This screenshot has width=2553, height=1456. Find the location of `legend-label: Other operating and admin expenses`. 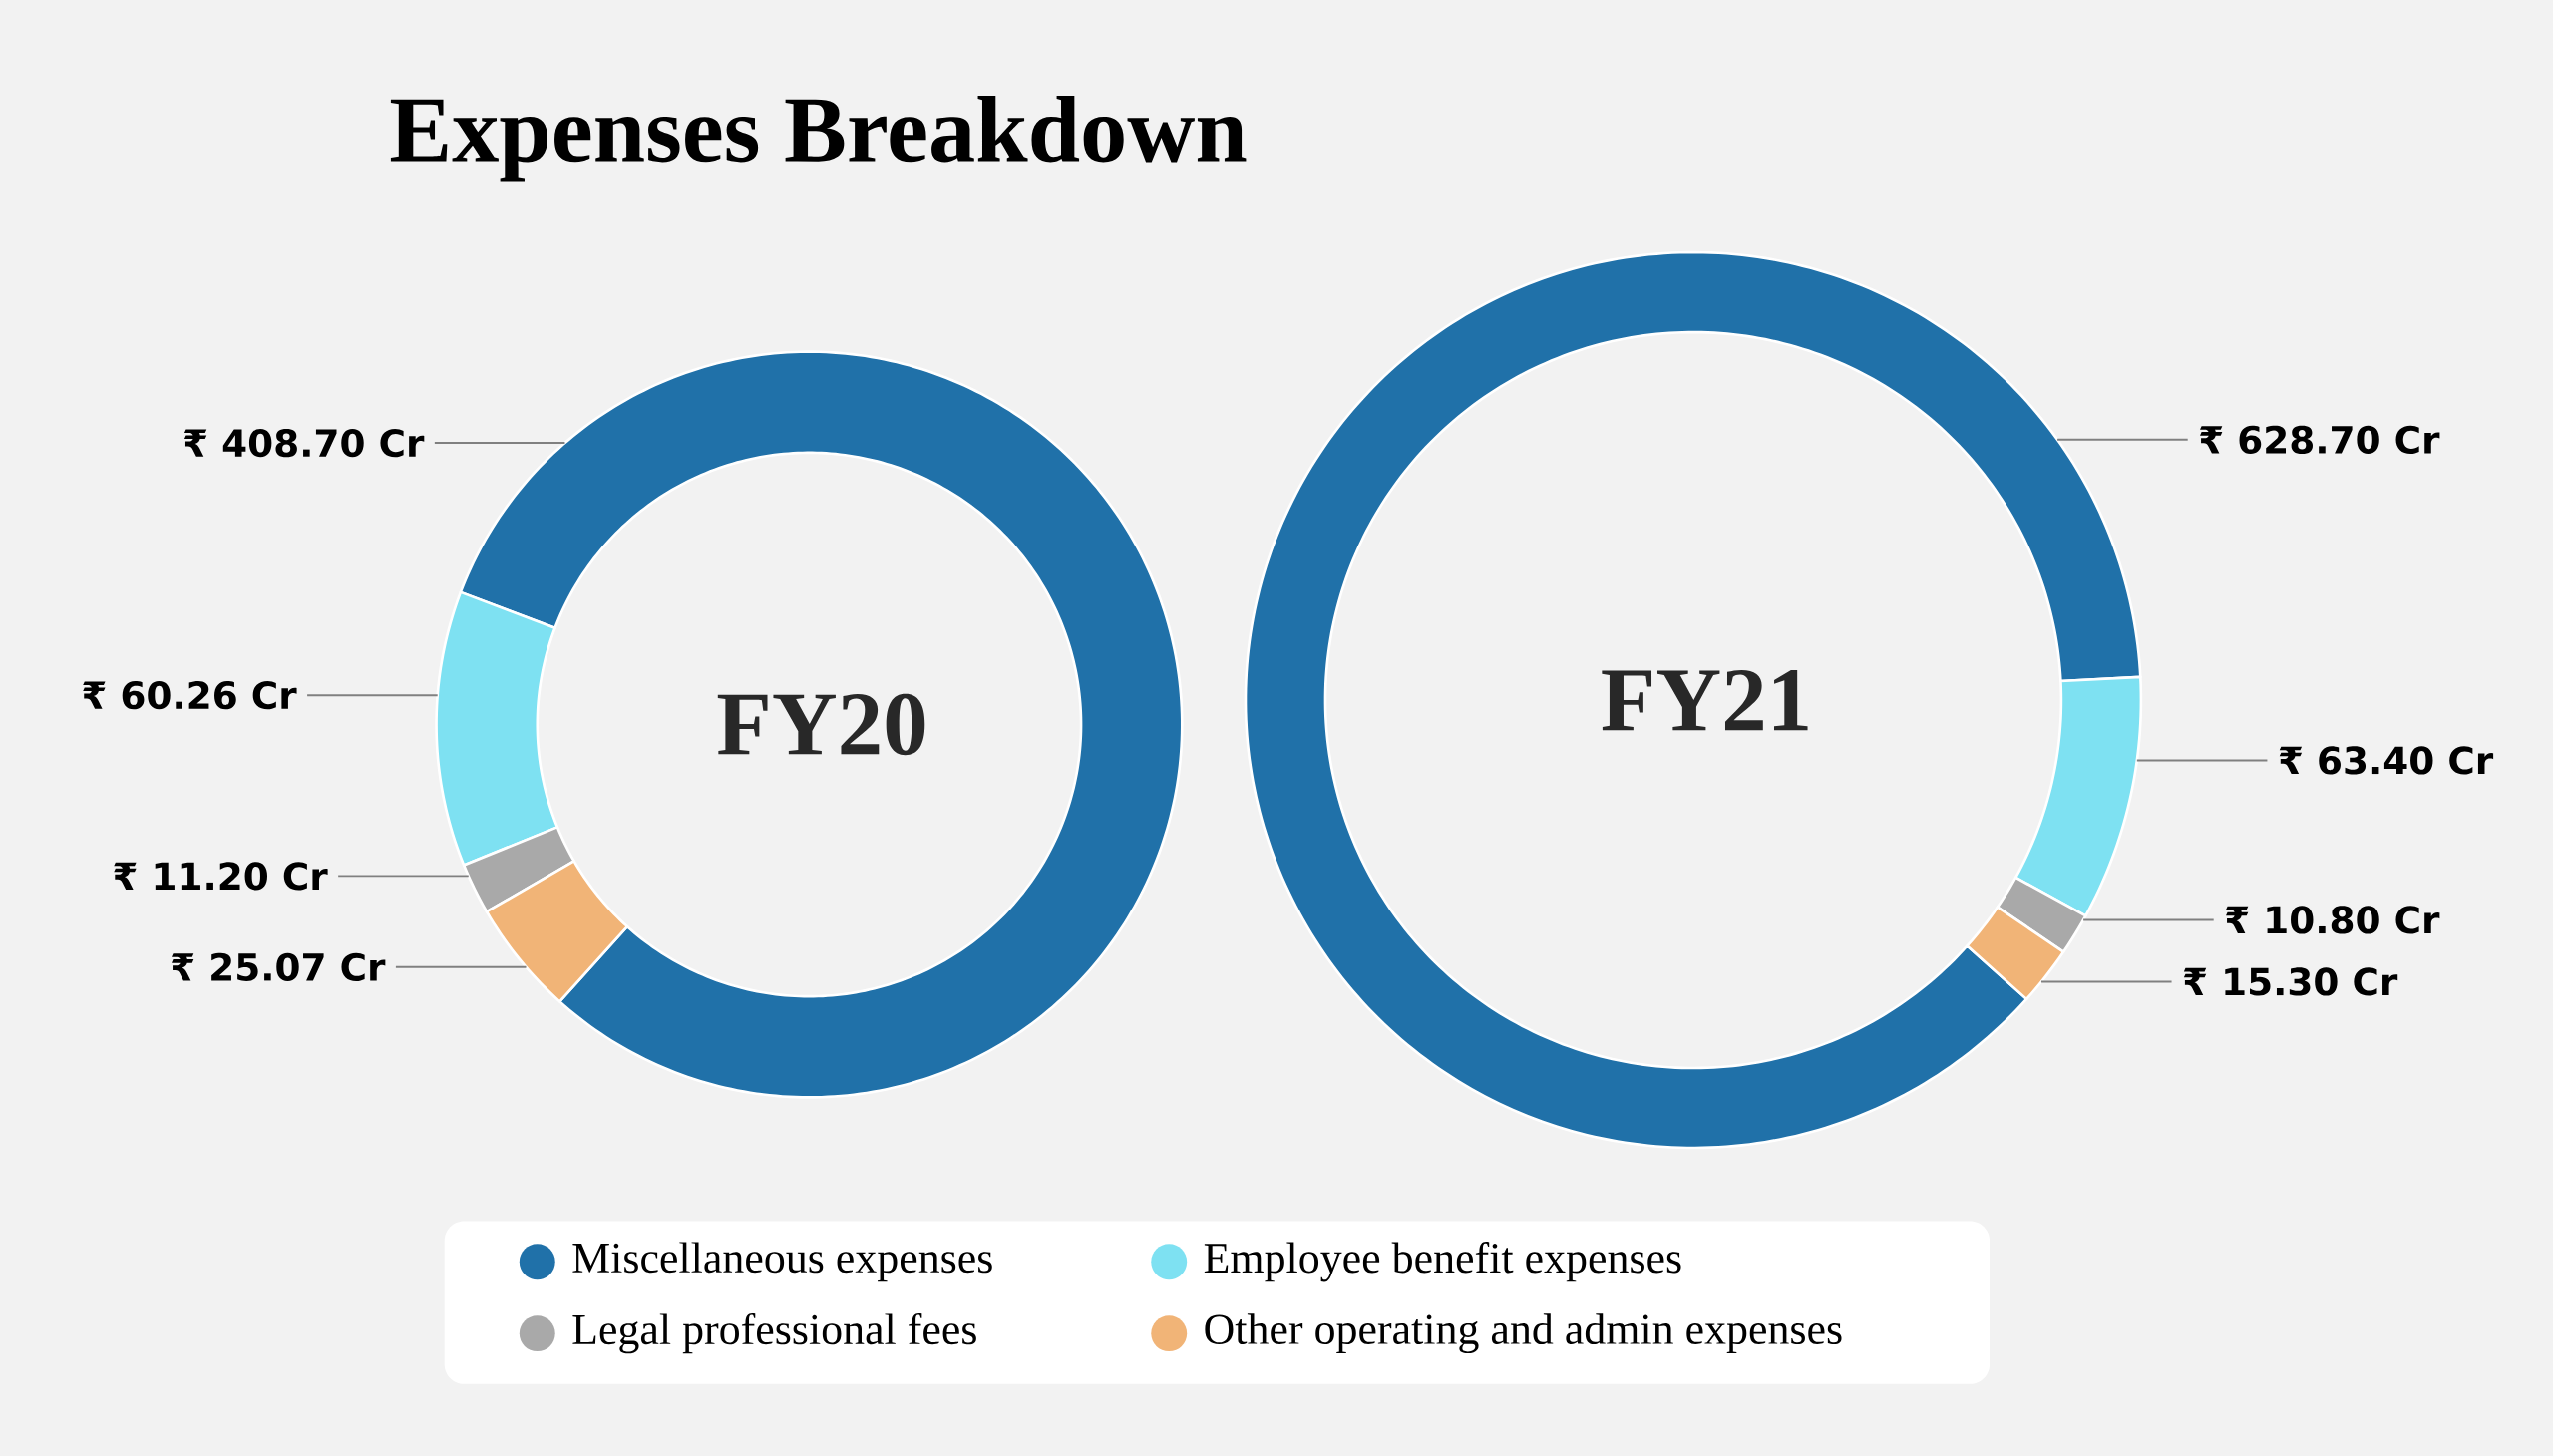

legend-label: Other operating and admin expenses is located at coordinates (1523, 1333).